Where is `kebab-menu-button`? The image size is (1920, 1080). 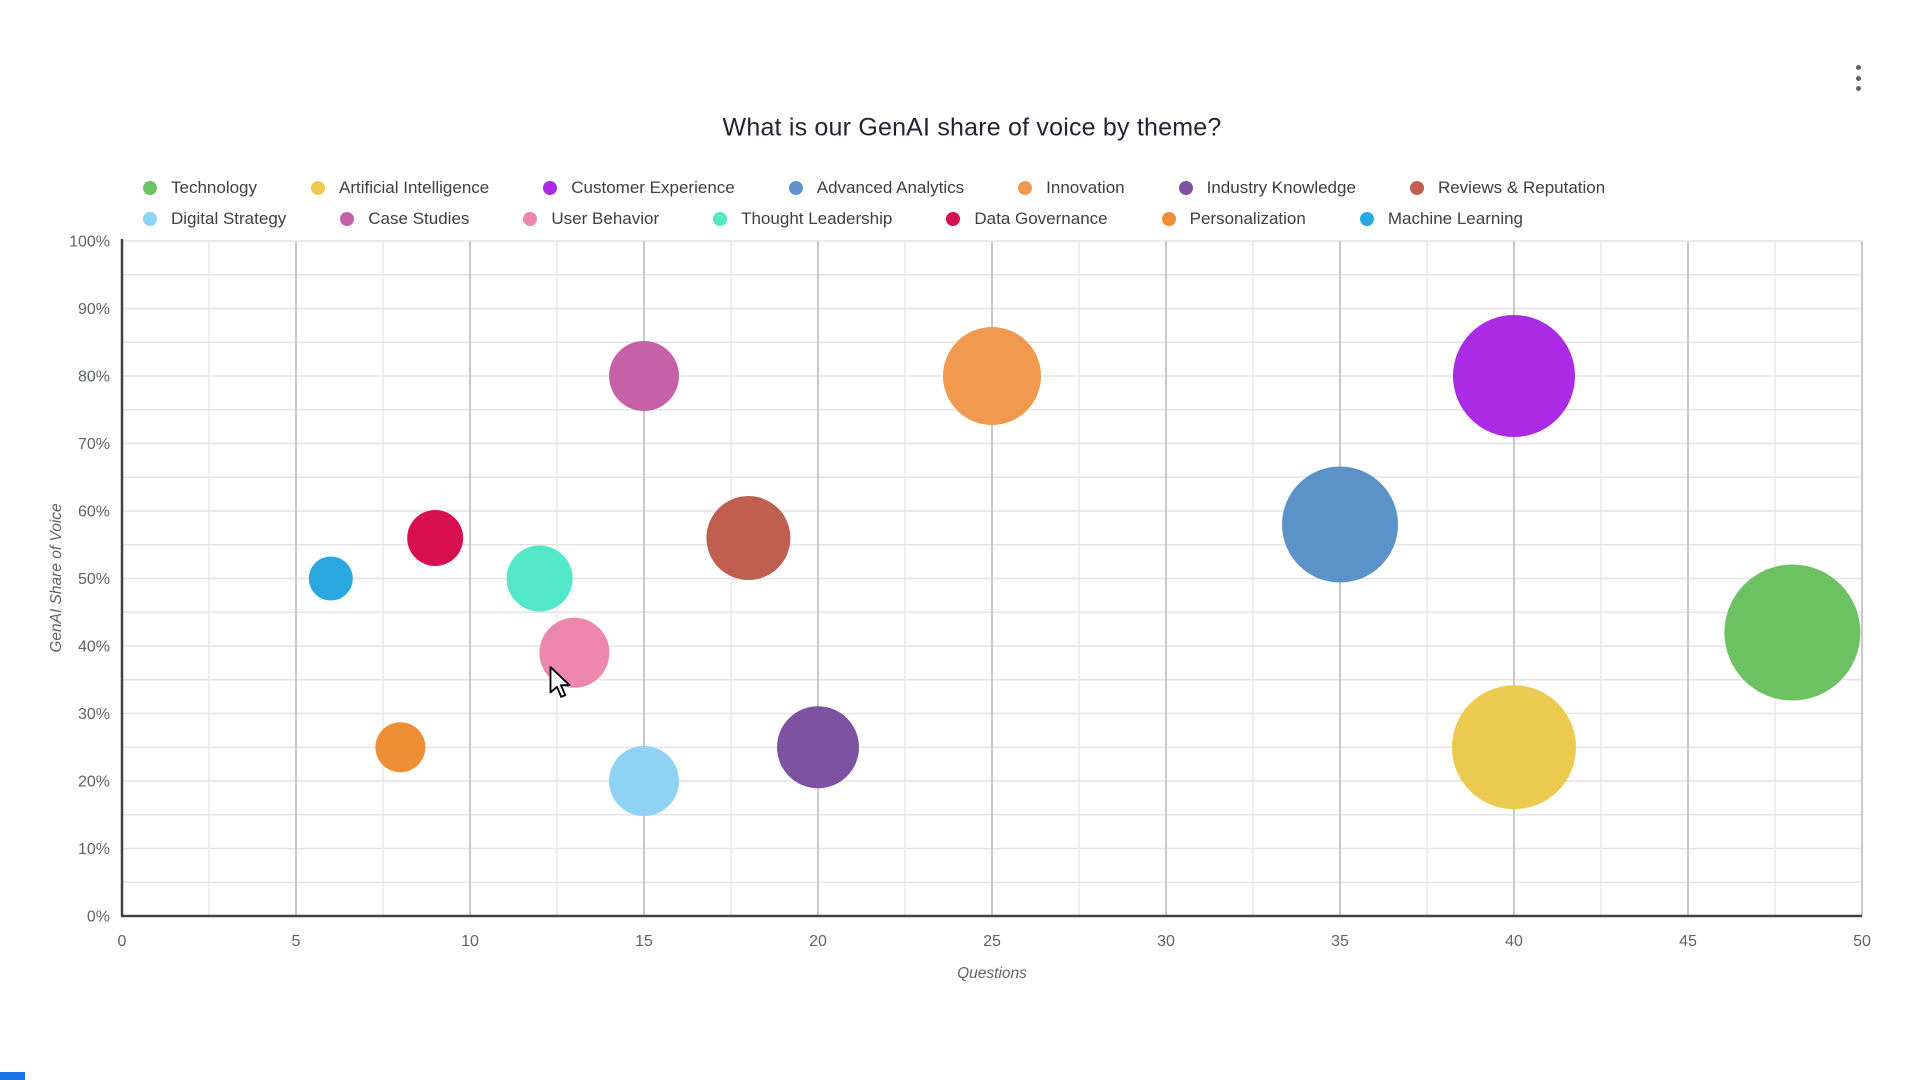
kebab-menu-button is located at coordinates (1858, 78).